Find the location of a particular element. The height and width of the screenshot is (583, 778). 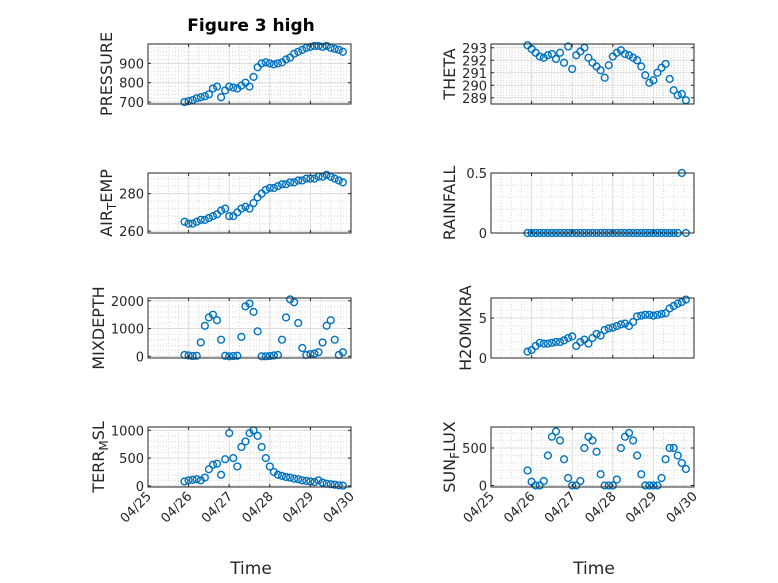

x-tick-label: 04/29 is located at coordinates (641, 507).